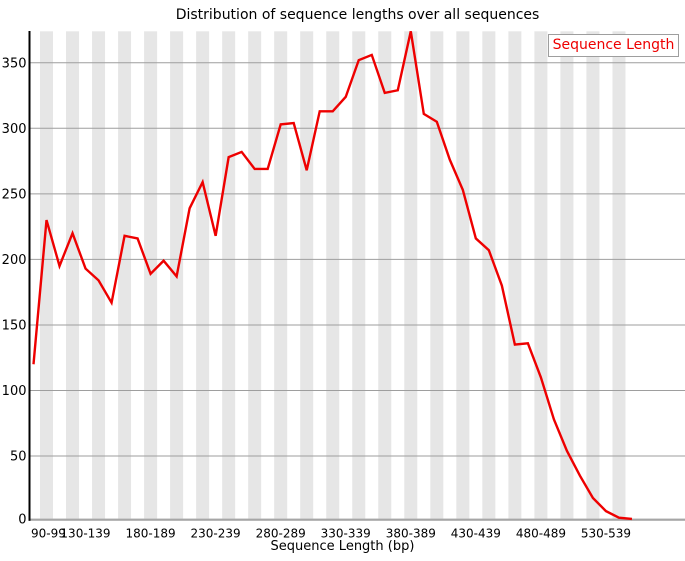 This screenshot has width=685, height=561. I want to click on x-tick-label: 330-339, so click(346, 534).